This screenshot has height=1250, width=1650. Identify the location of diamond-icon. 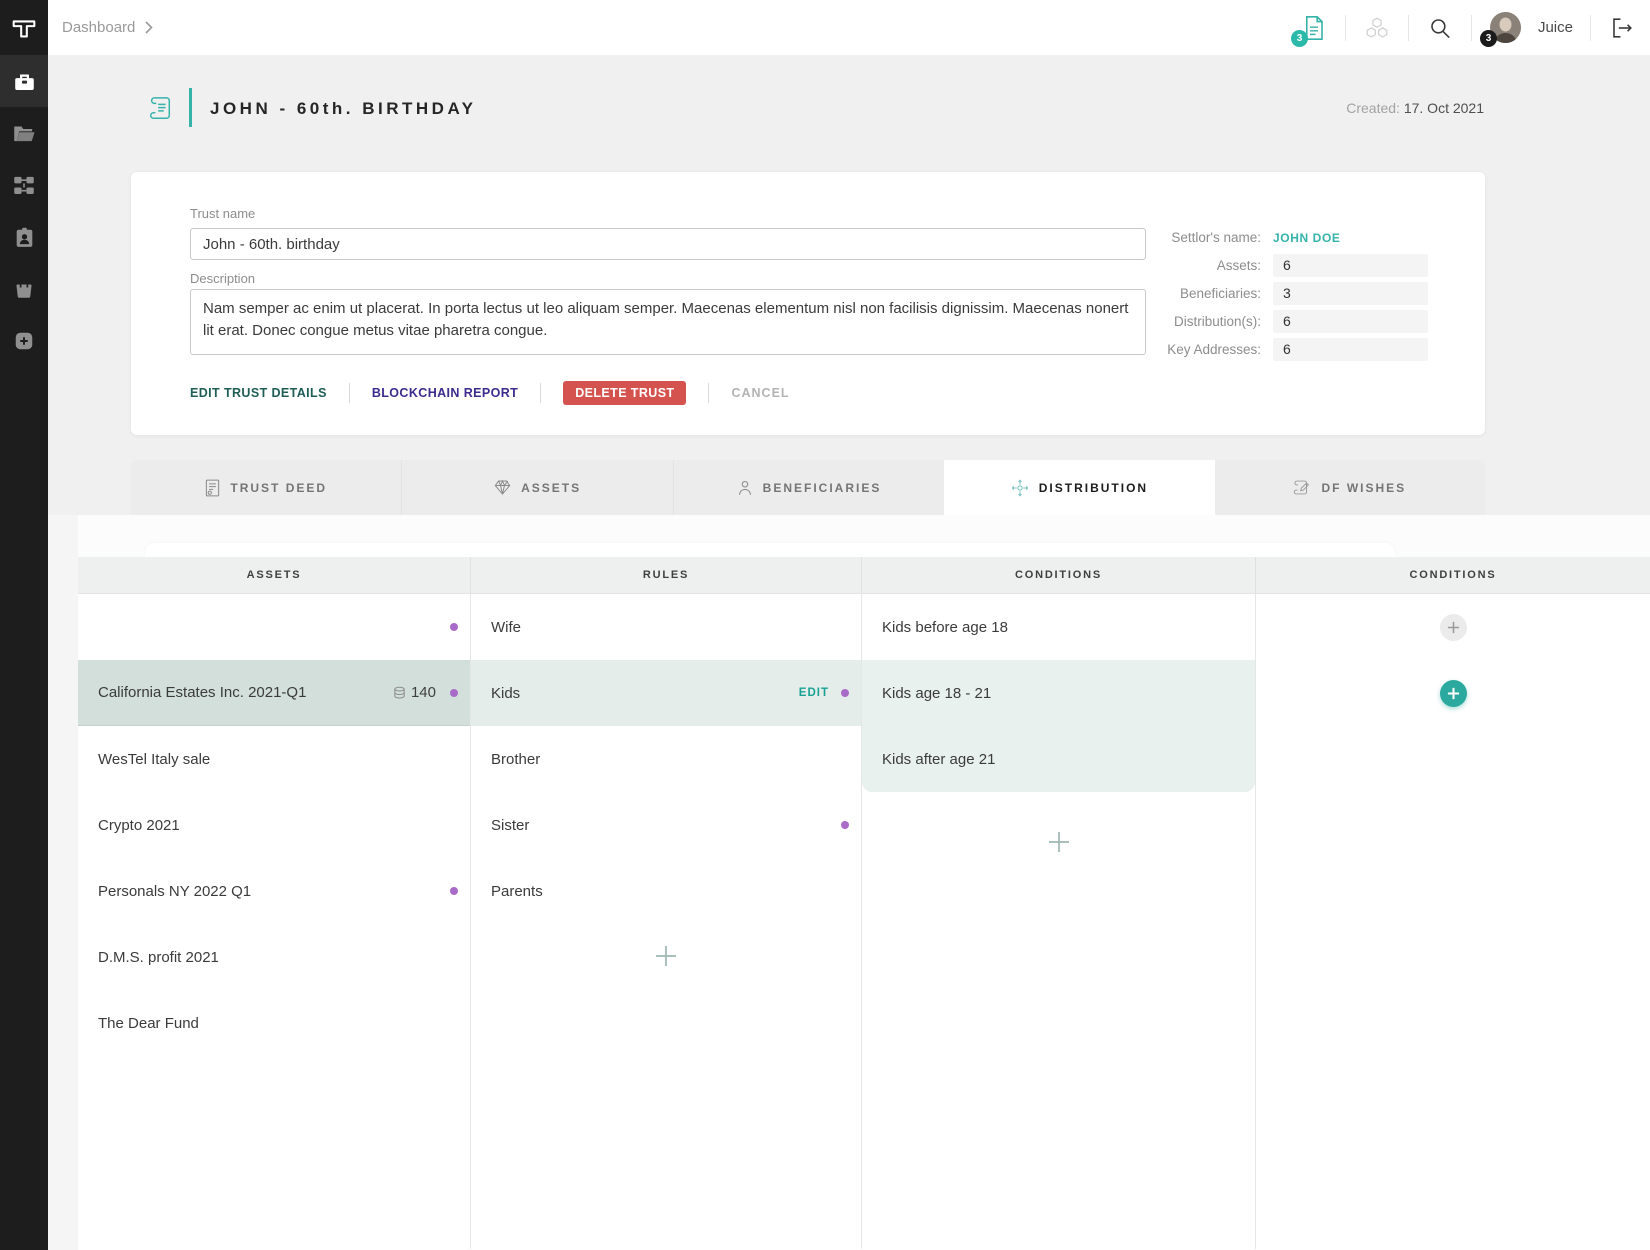
(502, 487).